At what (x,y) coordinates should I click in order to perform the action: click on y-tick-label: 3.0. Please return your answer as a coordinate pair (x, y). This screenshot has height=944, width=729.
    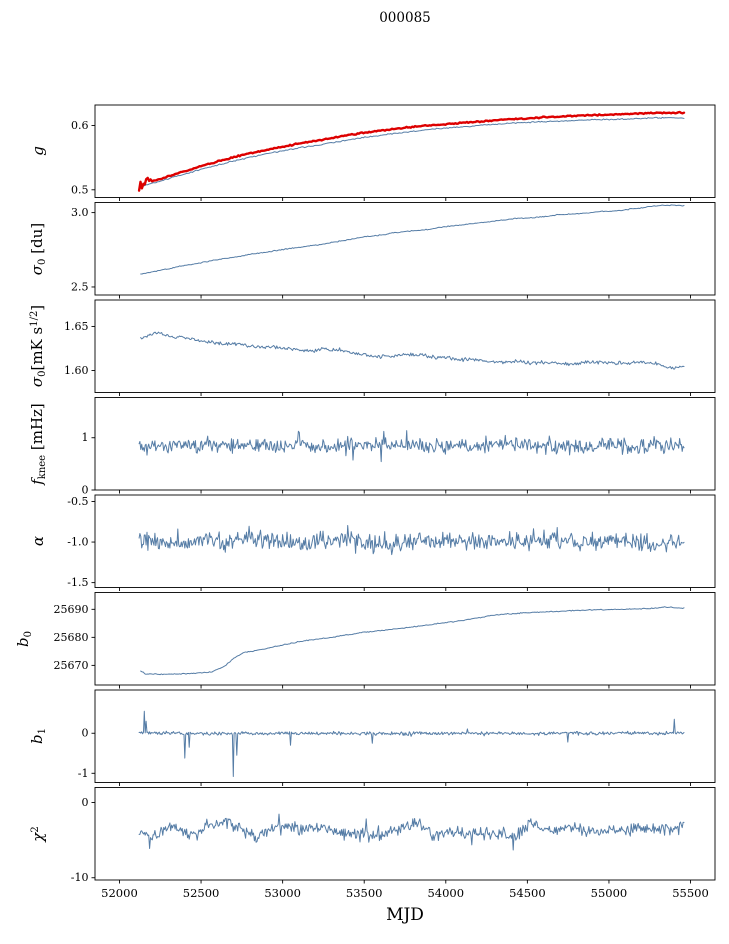
    Looking at the image, I should click on (80, 212).